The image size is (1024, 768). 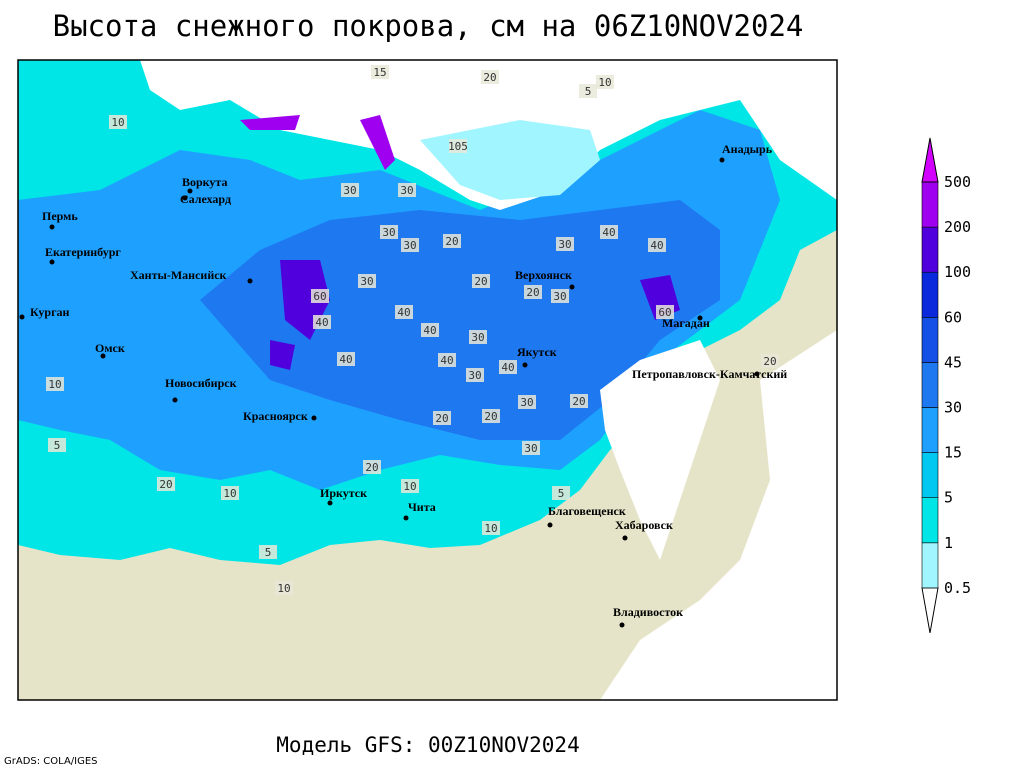 I want to click on colorbar-label: 500, so click(x=957, y=182).